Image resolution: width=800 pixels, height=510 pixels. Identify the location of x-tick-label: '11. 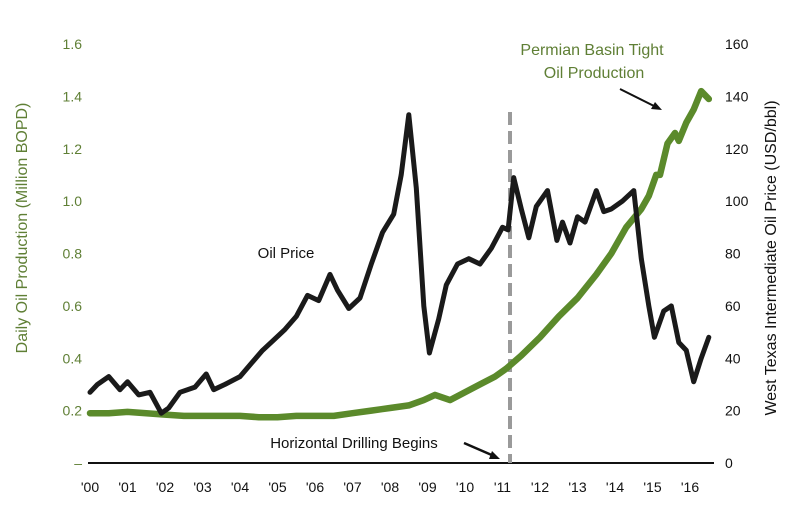
(502, 487).